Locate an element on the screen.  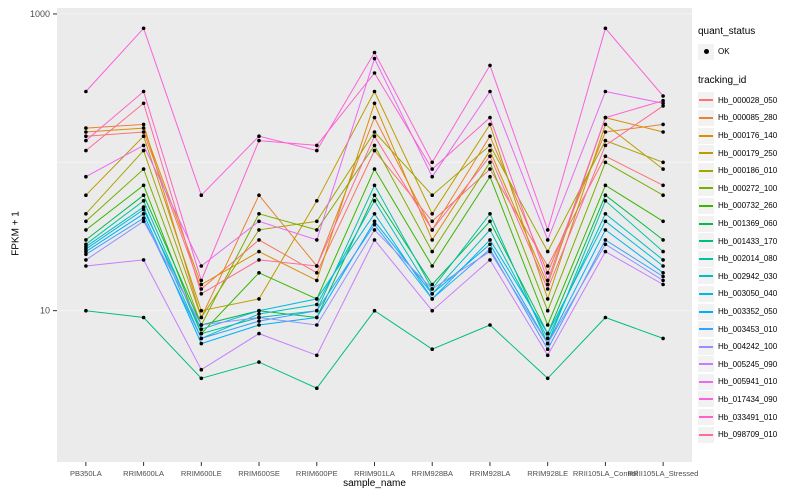
x-tick-label: RRIM901LA is located at coordinates (374, 473).